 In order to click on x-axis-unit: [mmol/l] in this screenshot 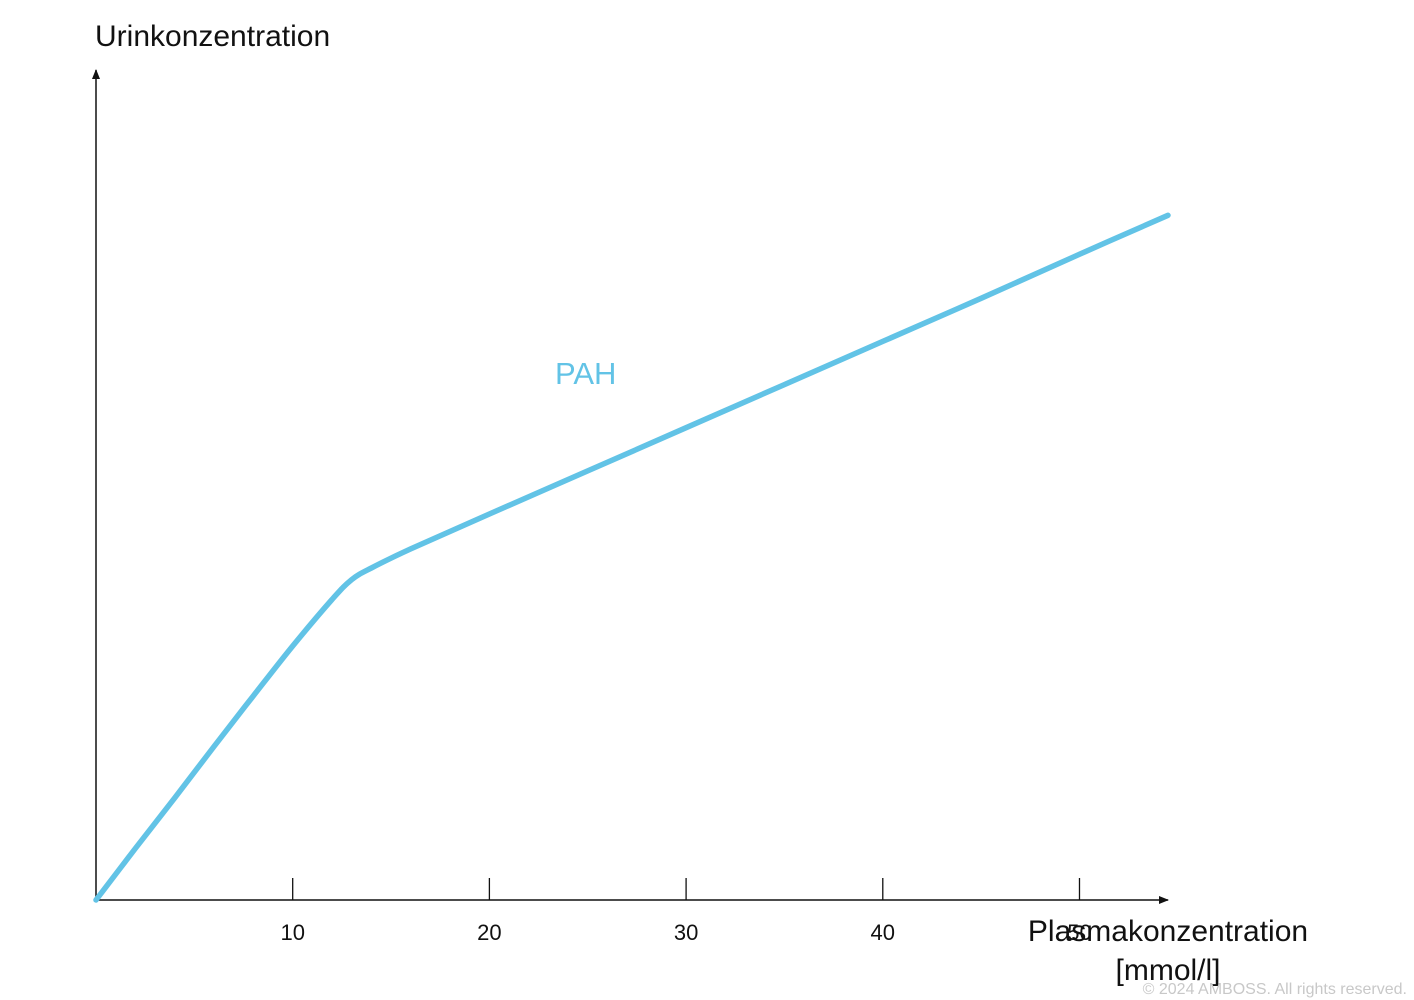, I will do `click(1168, 970)`.